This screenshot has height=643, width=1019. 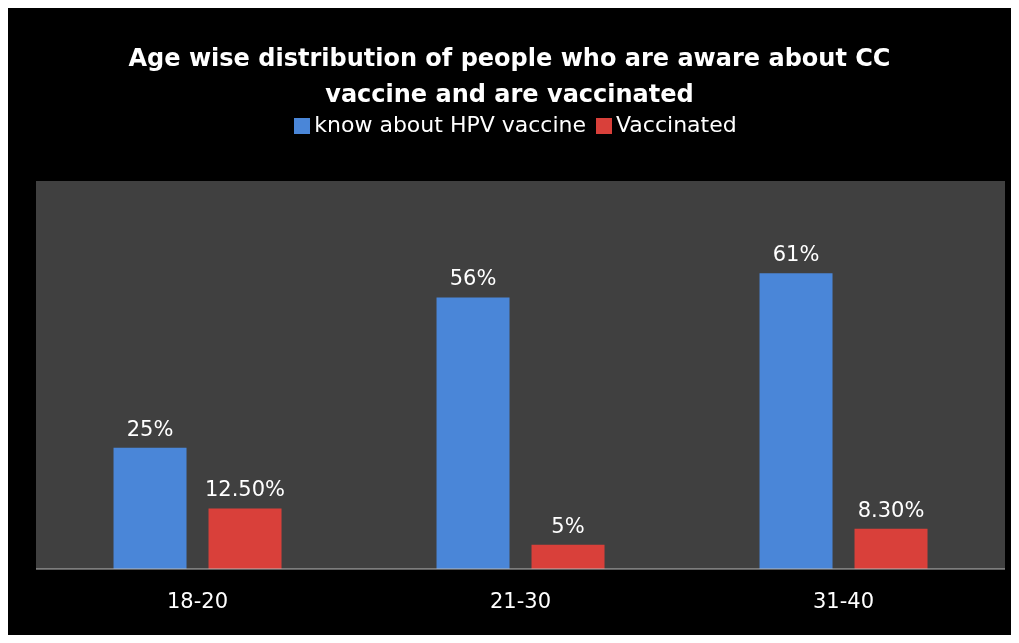 What do you see at coordinates (150, 428) in the screenshot?
I see `data-label: 25%` at bounding box center [150, 428].